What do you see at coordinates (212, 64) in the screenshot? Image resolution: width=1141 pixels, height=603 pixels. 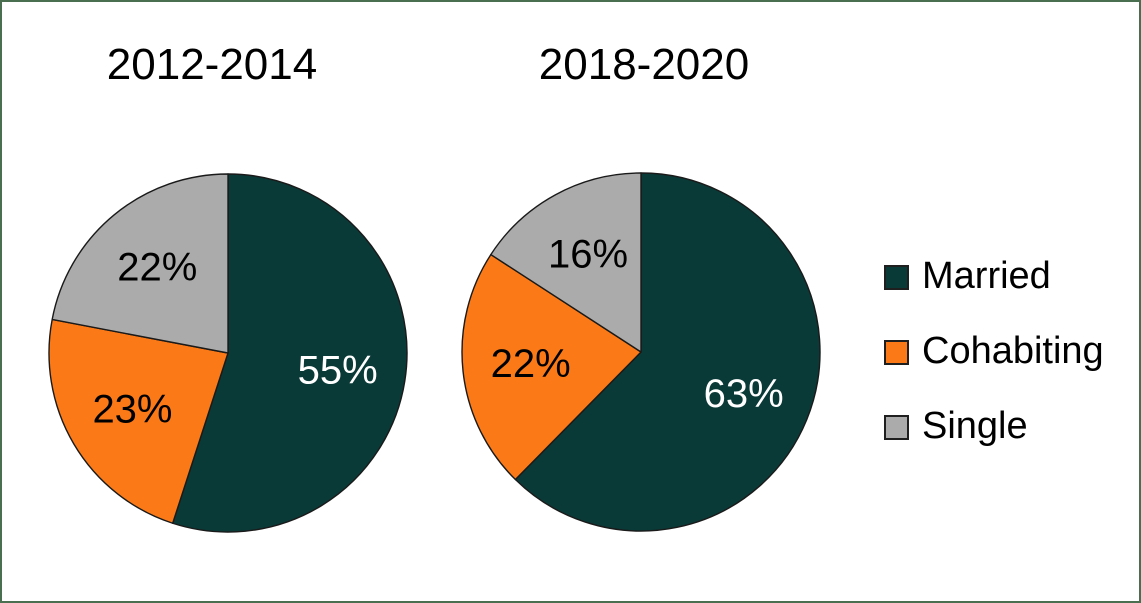 I see `pie-title-2012-2014: 2012-2014` at bounding box center [212, 64].